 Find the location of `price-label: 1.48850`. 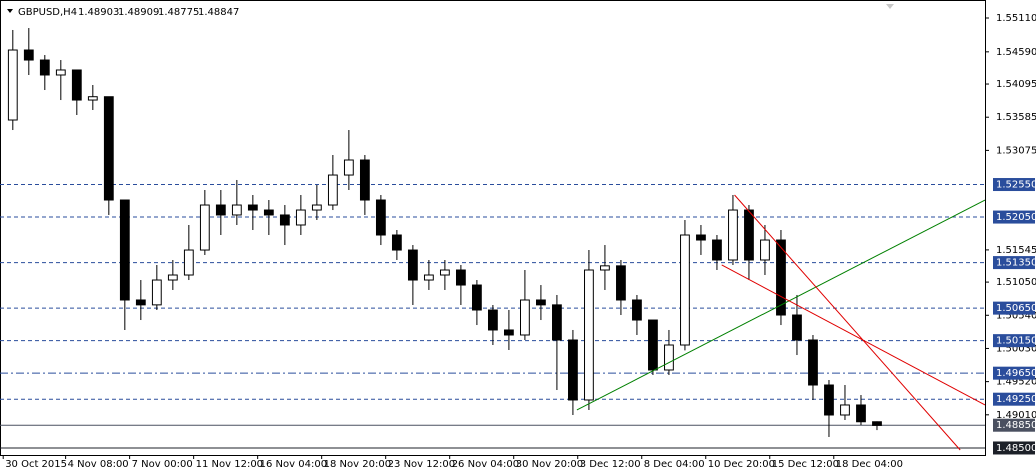

price-label: 1.48850 is located at coordinates (1016, 425).